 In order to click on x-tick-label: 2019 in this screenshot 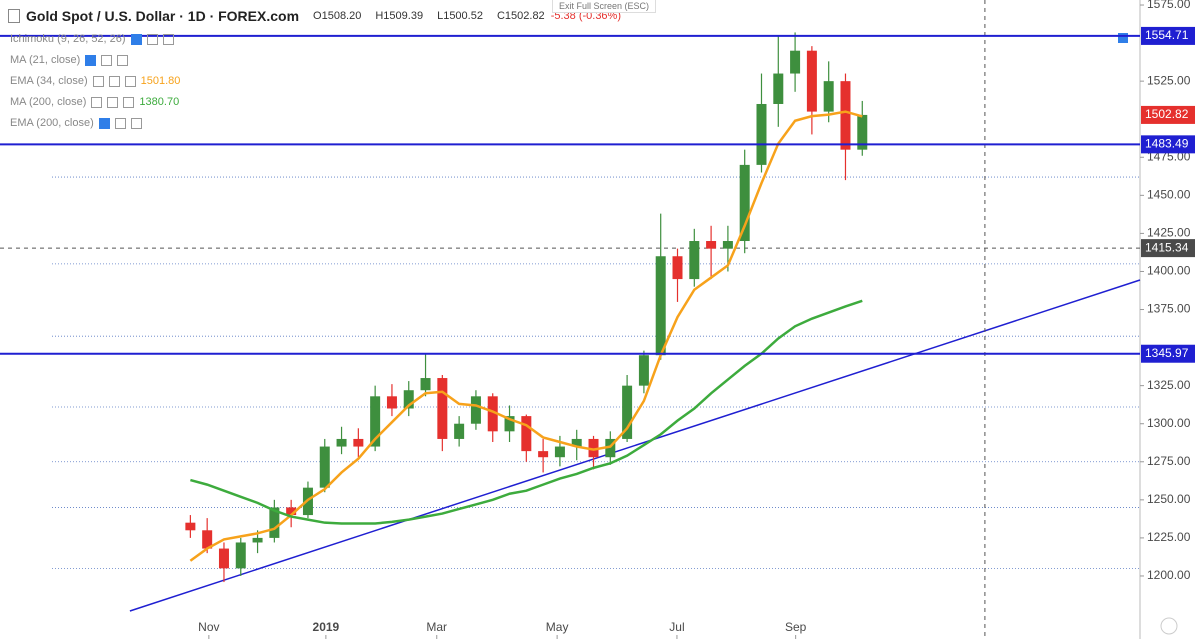, I will do `click(326, 627)`.